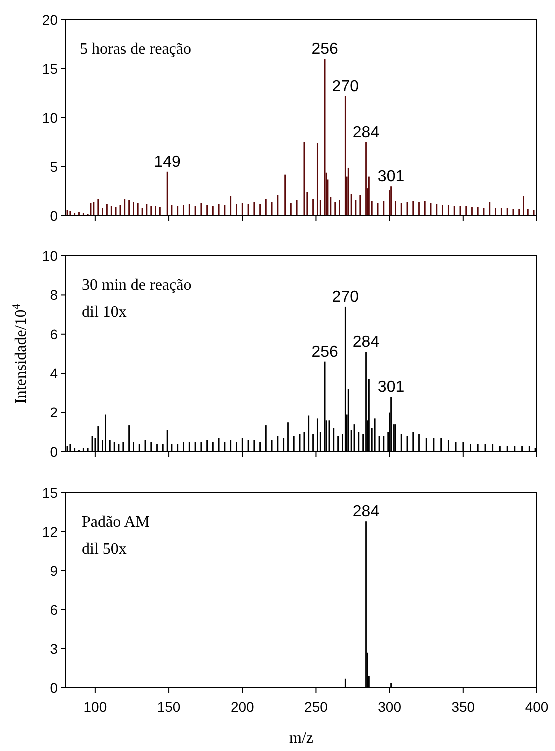 This screenshot has height=751, width=555. I want to click on y-tick-label: 8, so click(54, 295).